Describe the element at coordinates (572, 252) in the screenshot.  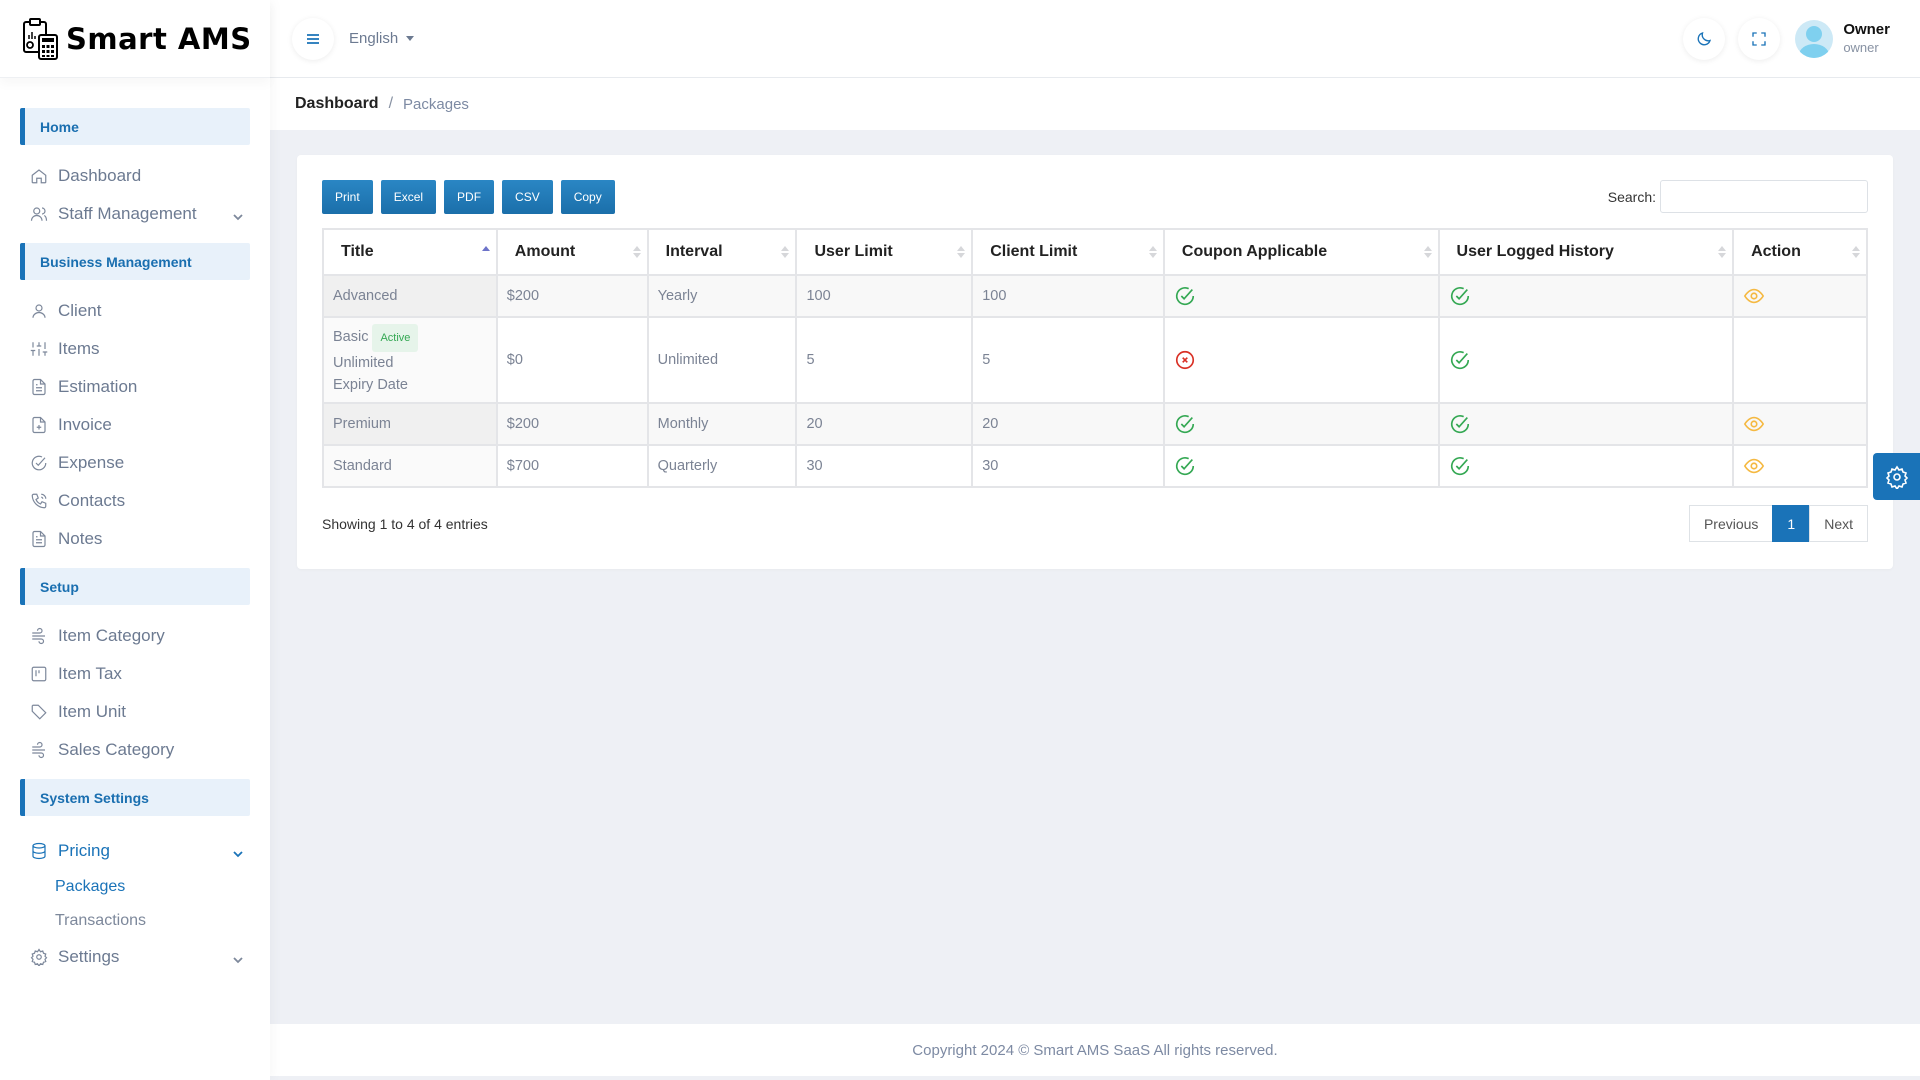
I see `column-header-amount: Amount` at that location.